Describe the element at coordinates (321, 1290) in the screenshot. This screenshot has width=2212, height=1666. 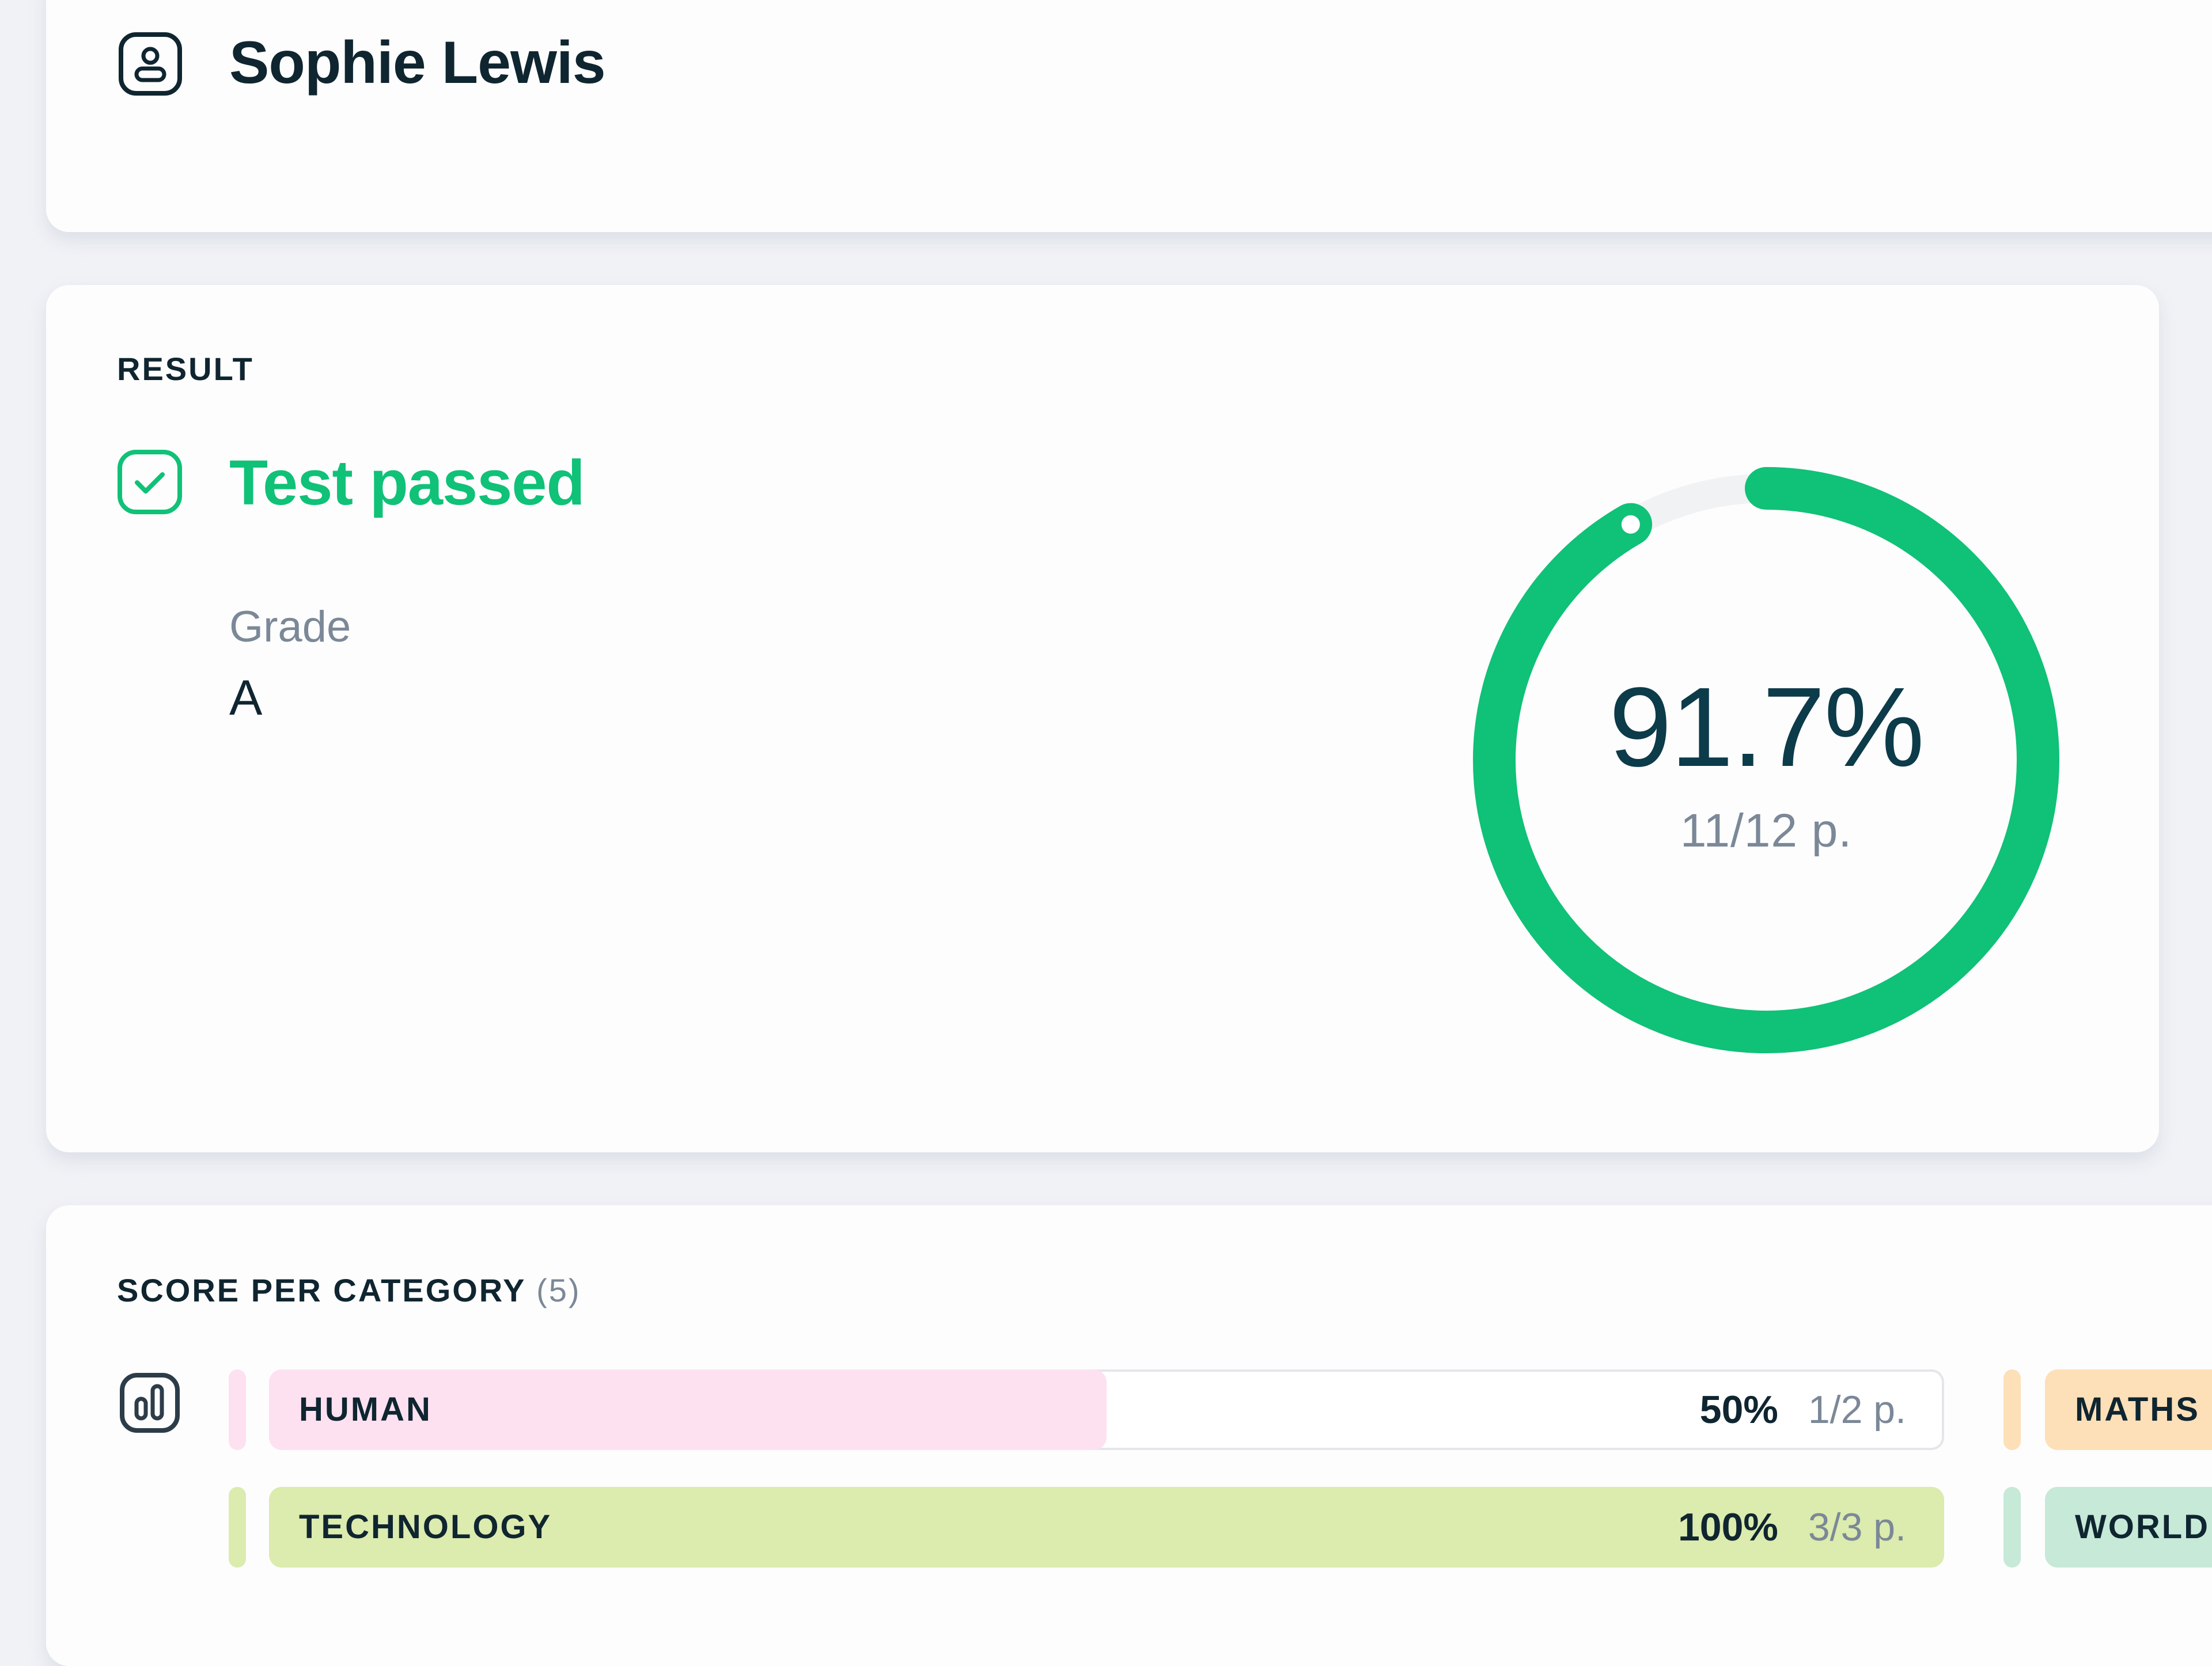
I see `category-heading-label: SCORE PER CATEGORY` at that location.